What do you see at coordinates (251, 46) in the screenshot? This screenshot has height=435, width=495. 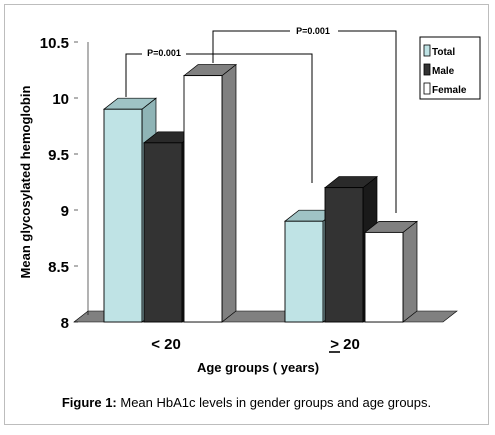 I see `bracket-right-a` at bounding box center [251, 46].